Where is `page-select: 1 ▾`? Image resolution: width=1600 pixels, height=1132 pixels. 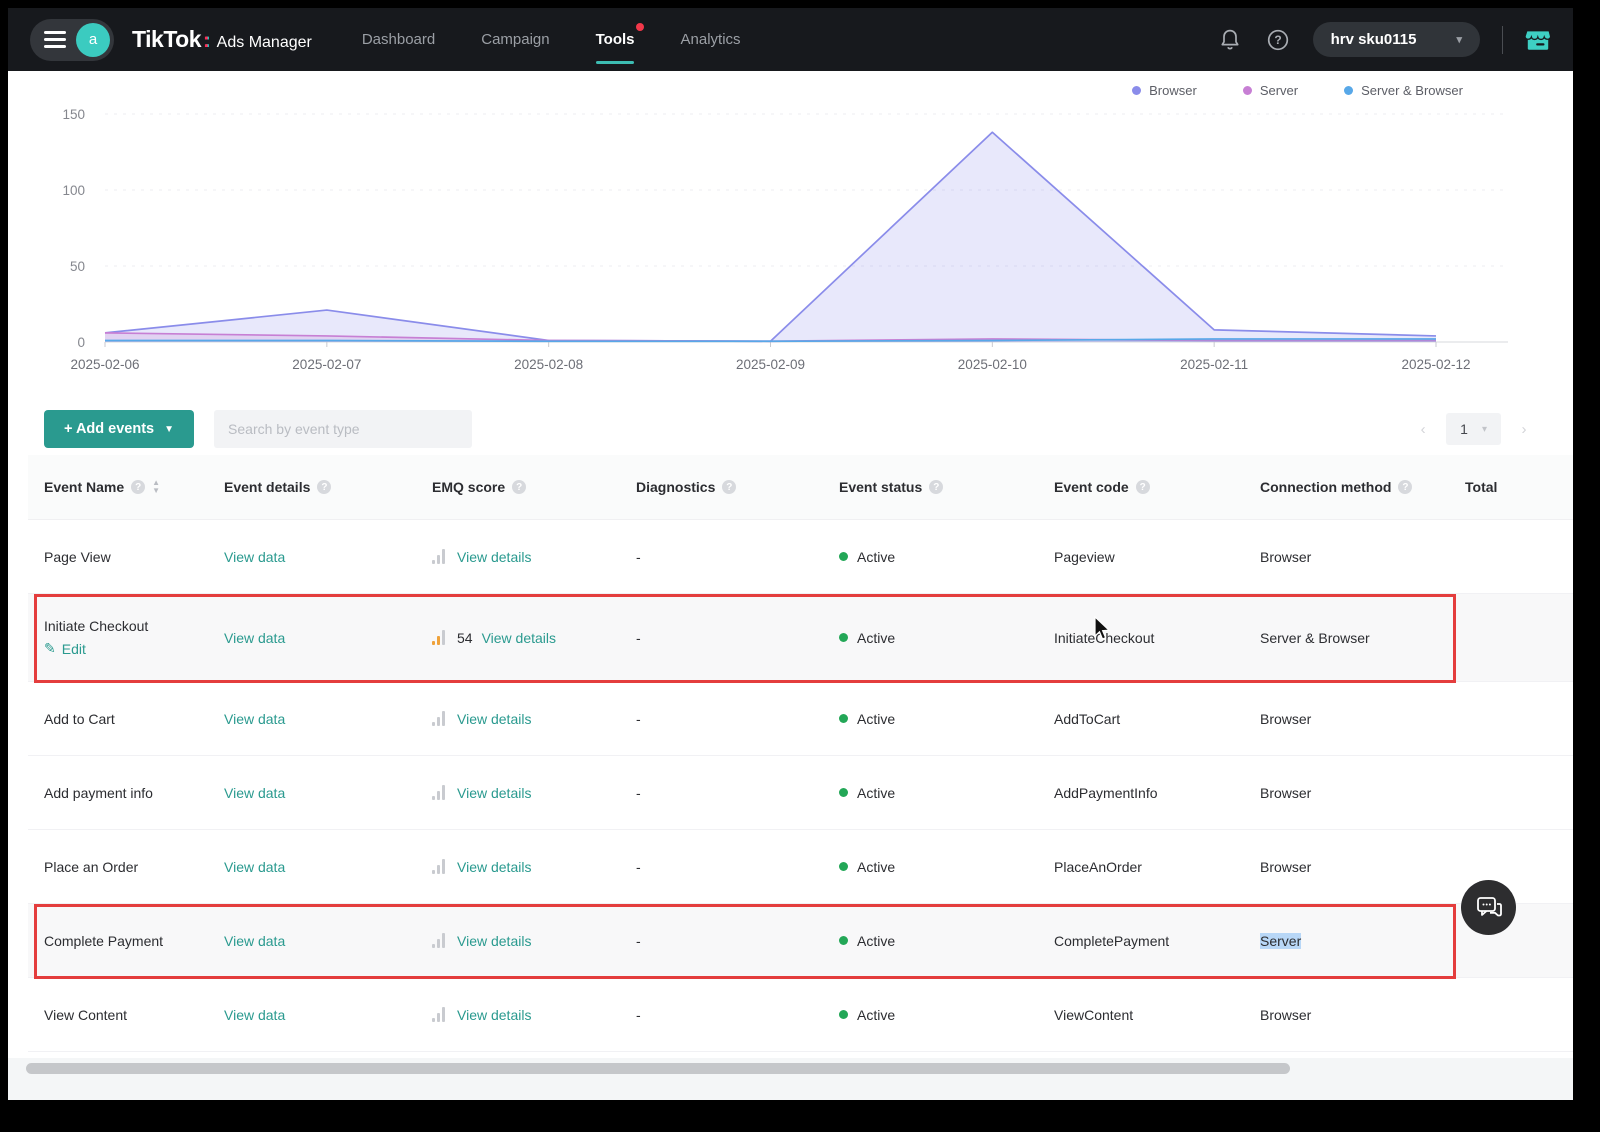
page-select: 1 ▾ is located at coordinates (1473, 429).